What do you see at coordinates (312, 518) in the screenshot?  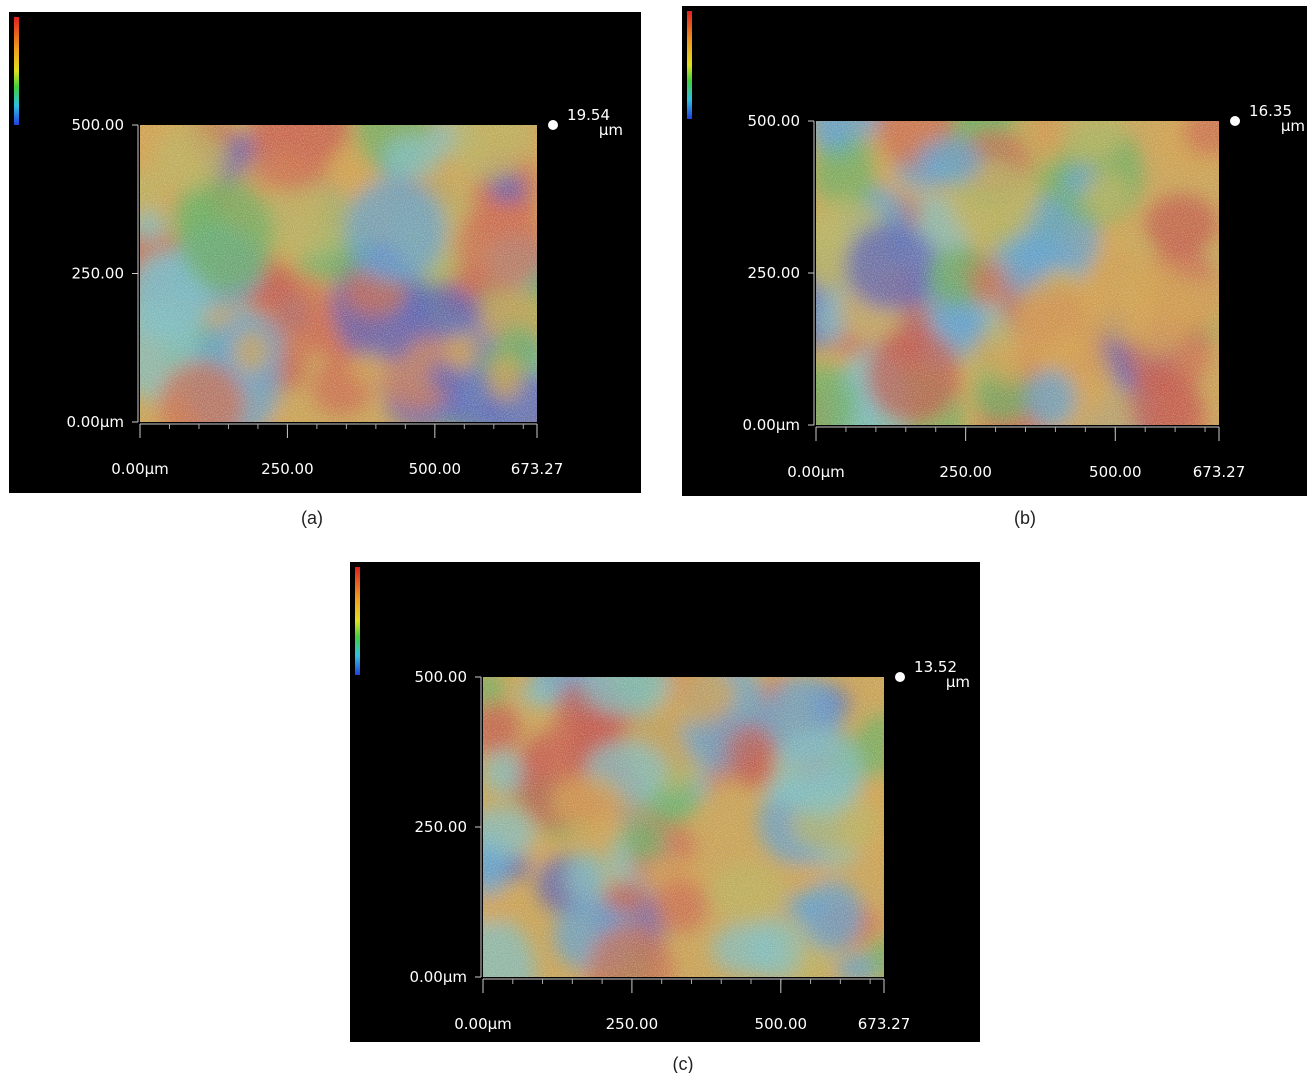 I see `caption: (a)` at bounding box center [312, 518].